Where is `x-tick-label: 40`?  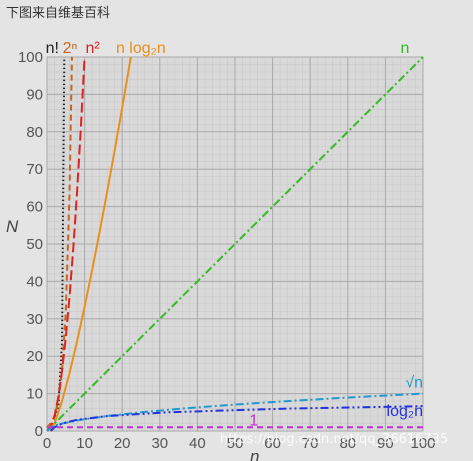
x-tick-label: 40 is located at coordinates (197, 443).